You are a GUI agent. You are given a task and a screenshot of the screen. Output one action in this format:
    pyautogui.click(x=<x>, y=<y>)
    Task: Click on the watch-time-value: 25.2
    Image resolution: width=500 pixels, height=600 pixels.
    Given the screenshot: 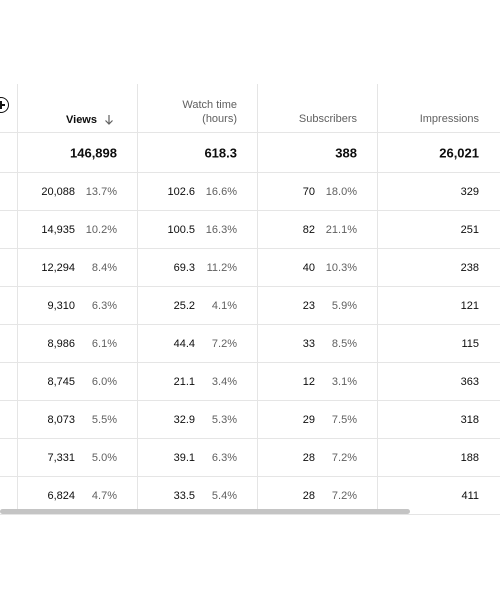 What is the action you would take?
    pyautogui.click(x=184, y=305)
    